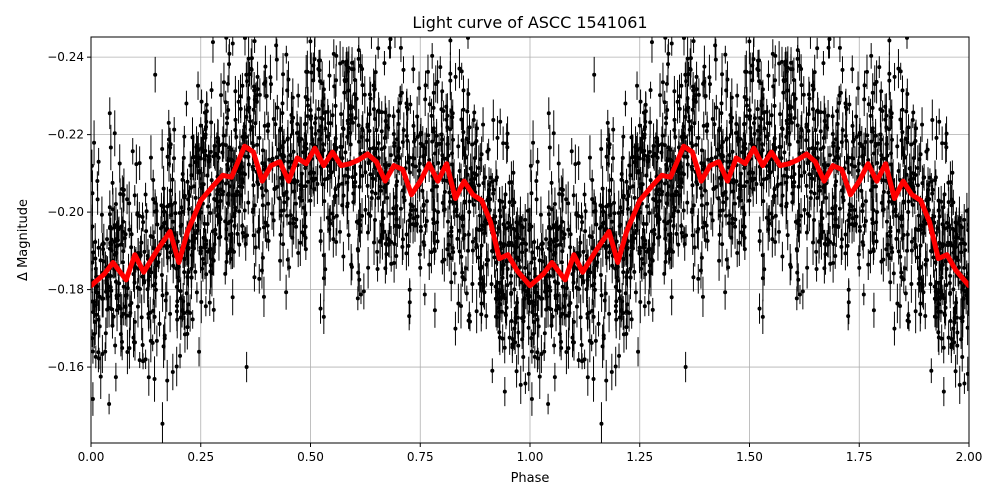 The image size is (1000, 504). I want to click on y-axis-label: Δ Magnitude, so click(23, 240).